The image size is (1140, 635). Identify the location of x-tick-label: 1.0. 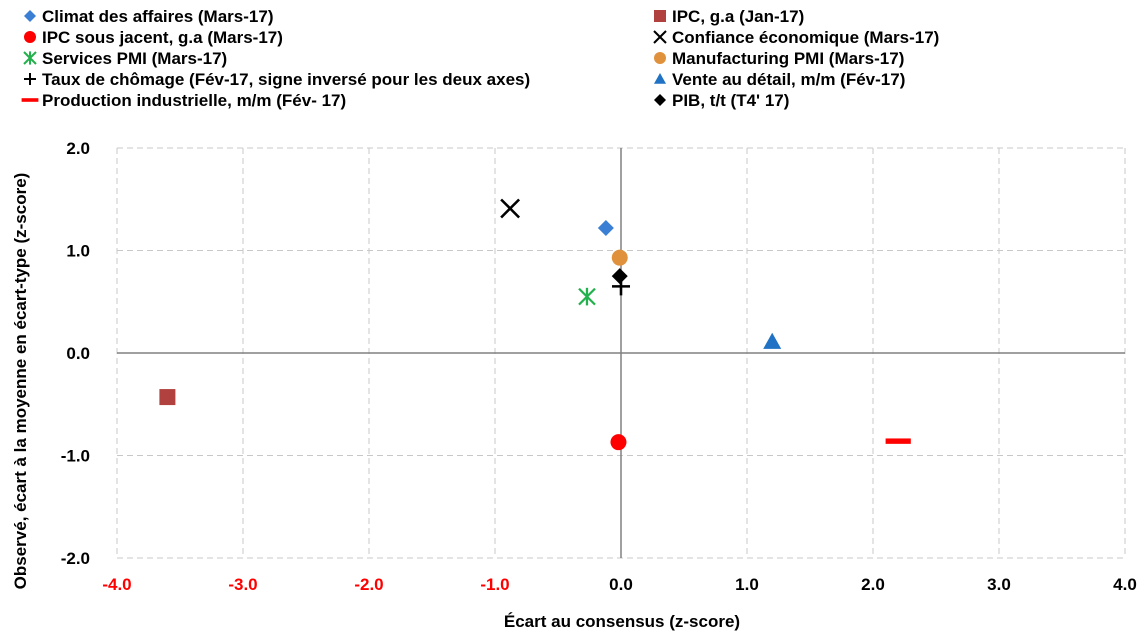
(747, 584).